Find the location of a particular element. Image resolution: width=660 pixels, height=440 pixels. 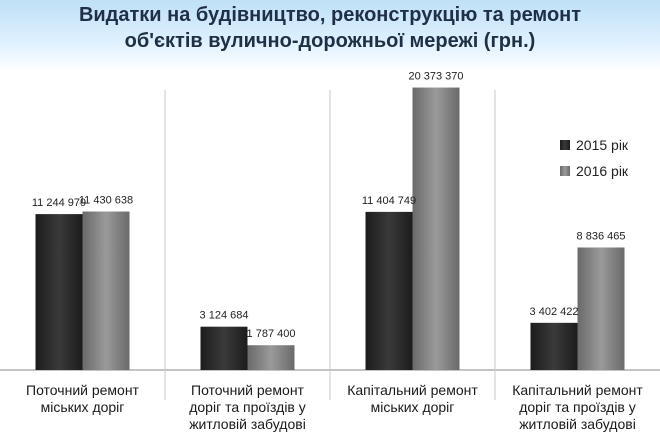

legend-label: 2016 рік is located at coordinates (602, 171).